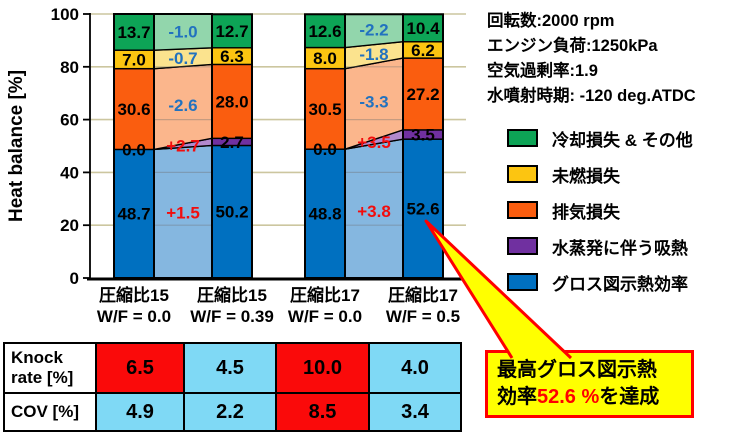 The width and height of the screenshot is (742, 440). I want to click on segment-value-label: 48.8, so click(324, 214).